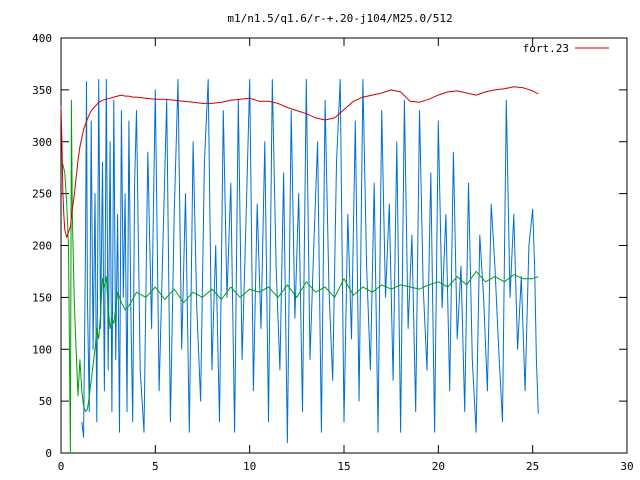  Describe the element at coordinates (42, 246) in the screenshot. I see `y-tick-label: 200` at that location.